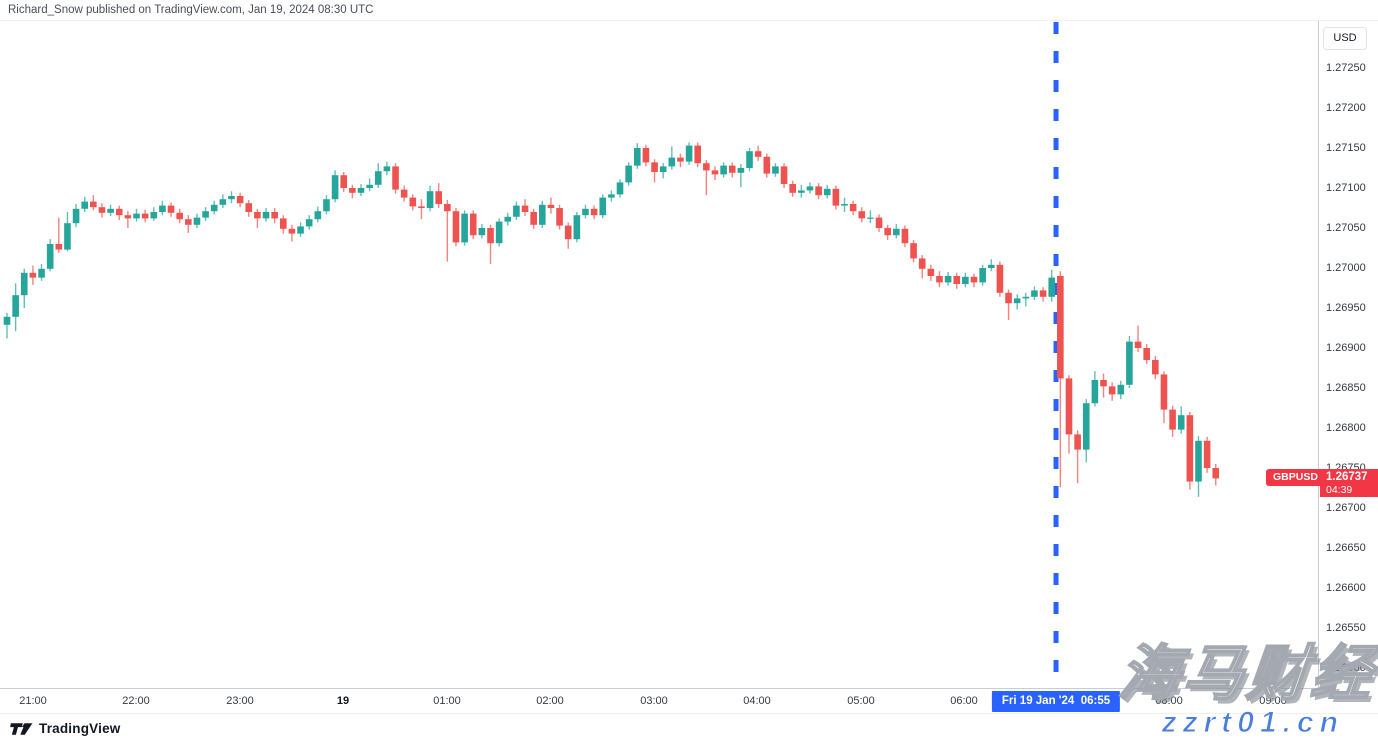  I want to click on candle-01:30, so click(499, 232).